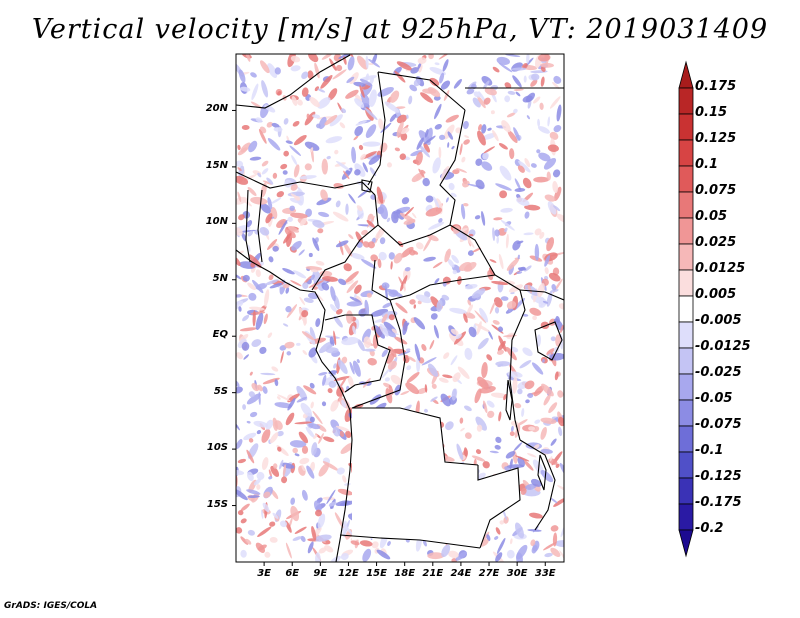 This screenshot has height=618, width=800. I want to click on lat-label: 5S, so click(220, 391).